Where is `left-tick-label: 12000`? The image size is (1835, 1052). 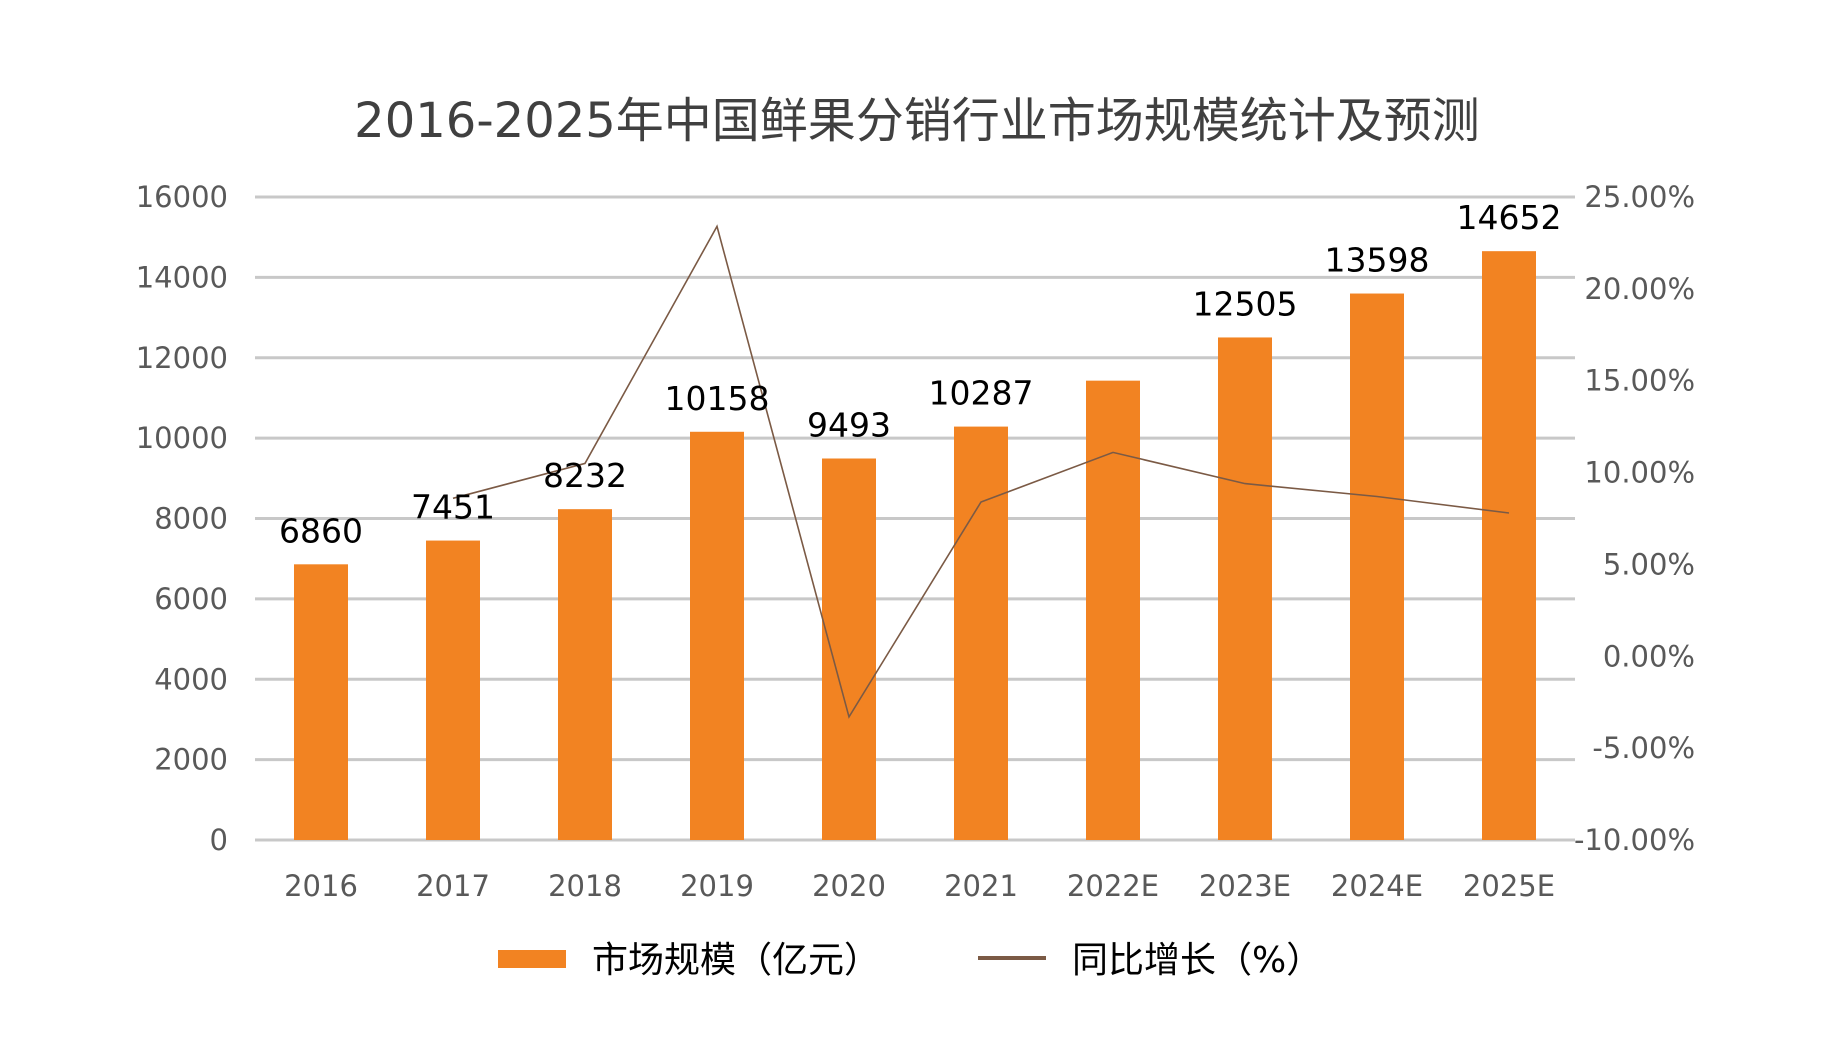
left-tick-label: 12000 is located at coordinates (182, 358).